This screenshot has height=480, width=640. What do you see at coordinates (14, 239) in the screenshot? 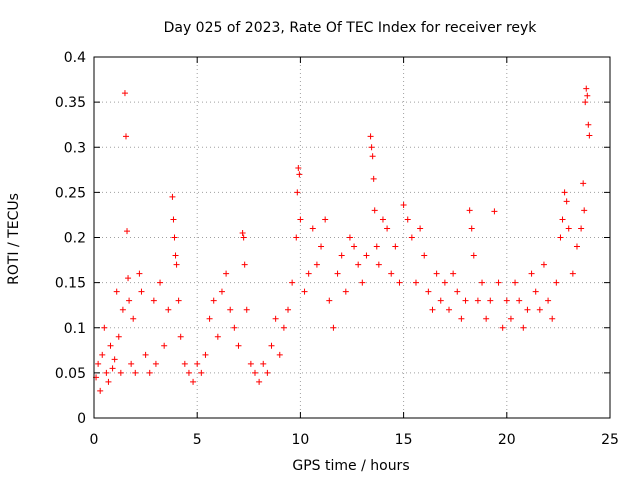
I see `y-axis-label: ROTI / TECUs` at bounding box center [14, 239].